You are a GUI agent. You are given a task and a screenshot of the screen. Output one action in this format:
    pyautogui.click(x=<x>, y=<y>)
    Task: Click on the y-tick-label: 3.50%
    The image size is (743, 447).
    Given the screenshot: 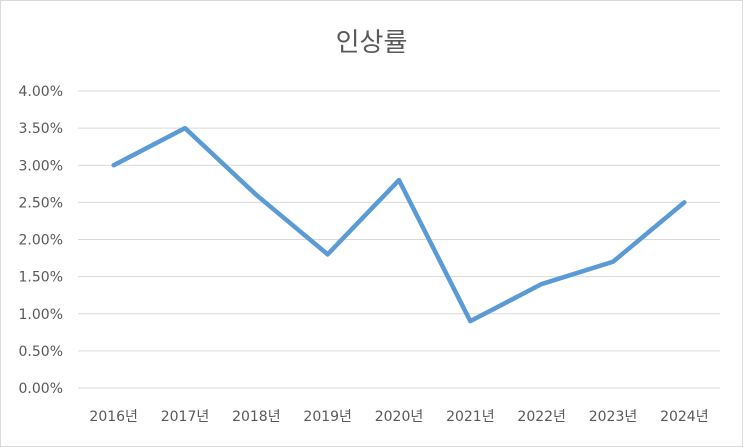 What is the action you would take?
    pyautogui.click(x=41, y=129)
    